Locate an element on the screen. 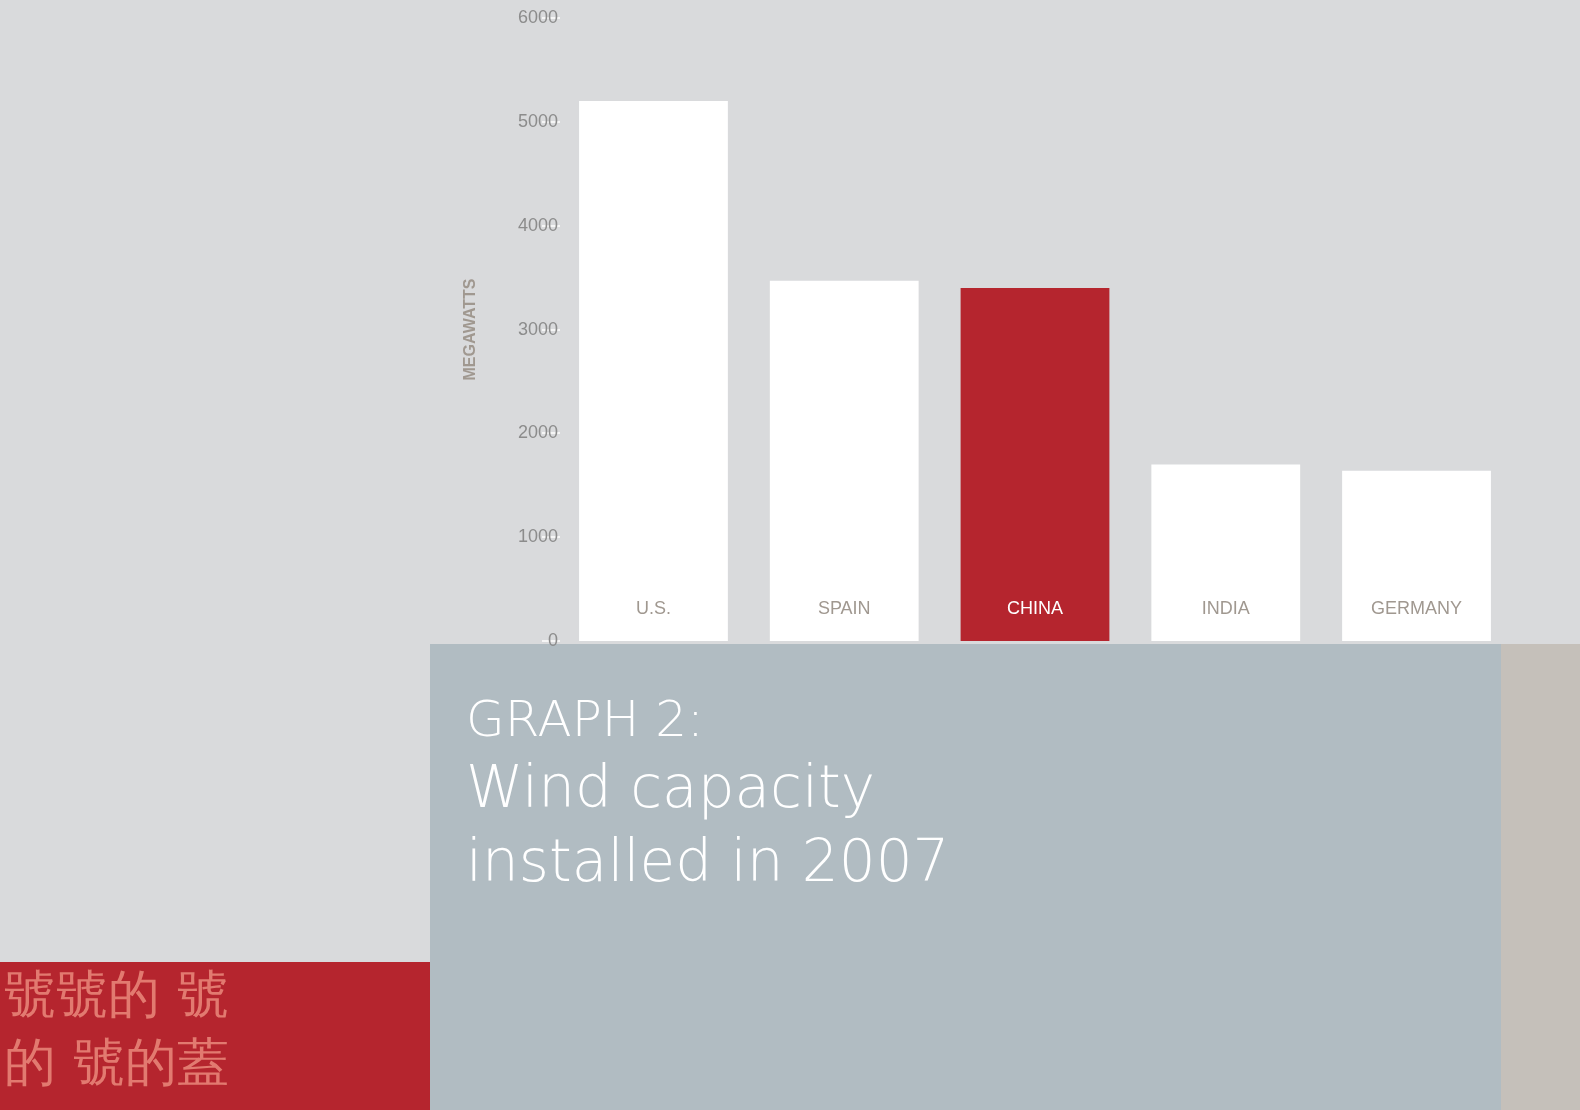  y-tick-label: 4000 is located at coordinates (537, 224).